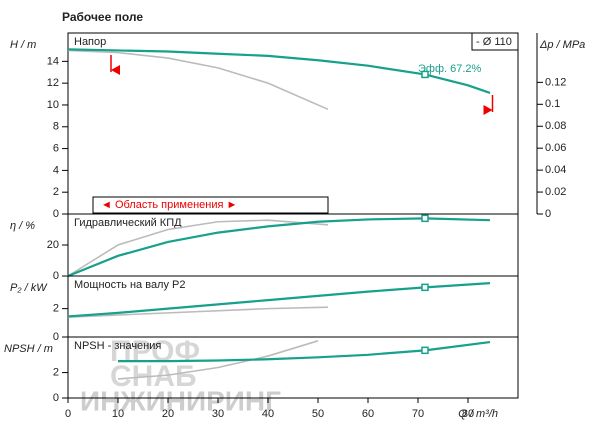 The width and height of the screenshot is (600, 434). I want to click on panel-title: NPSH - значения, so click(117, 346).